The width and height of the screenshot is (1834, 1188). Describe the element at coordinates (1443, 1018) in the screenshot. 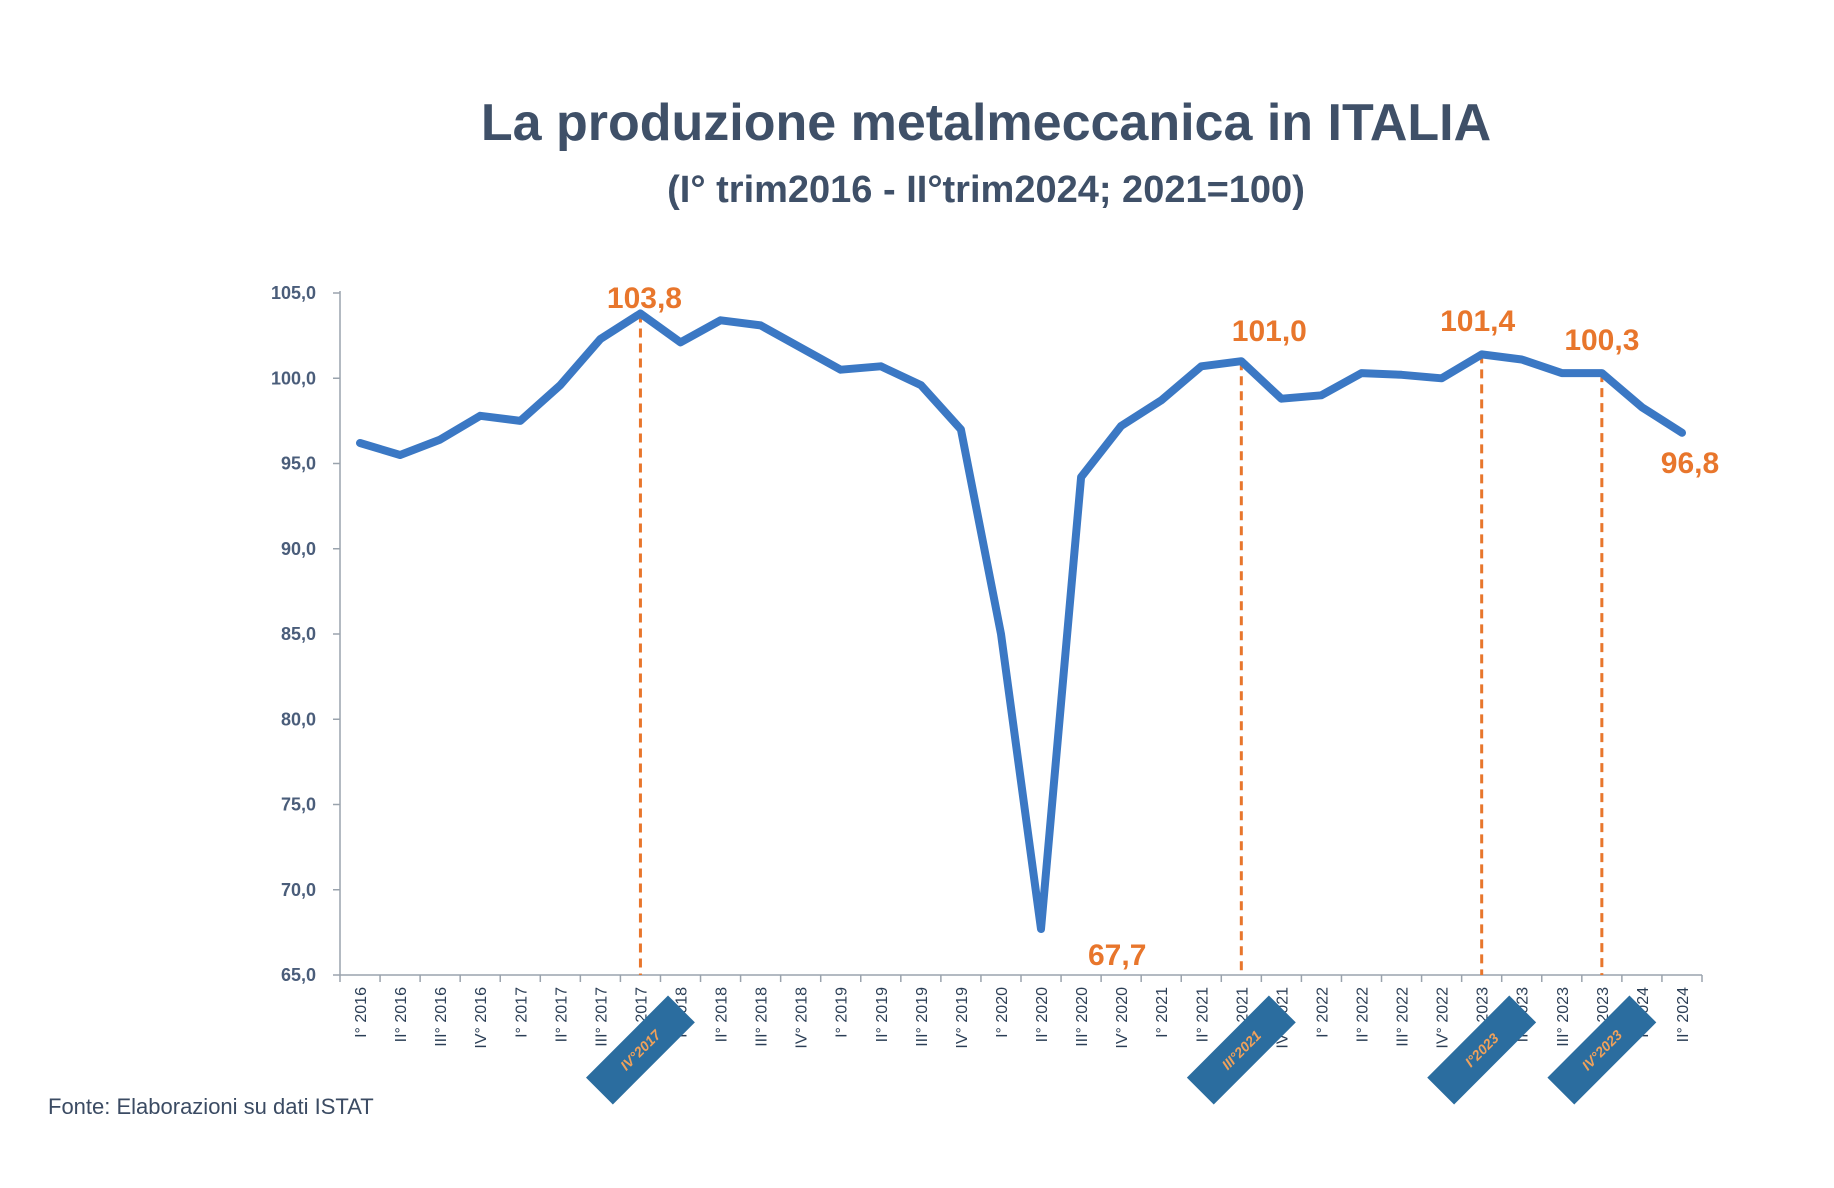

I see `x-tick-label: IV° 2022` at that location.